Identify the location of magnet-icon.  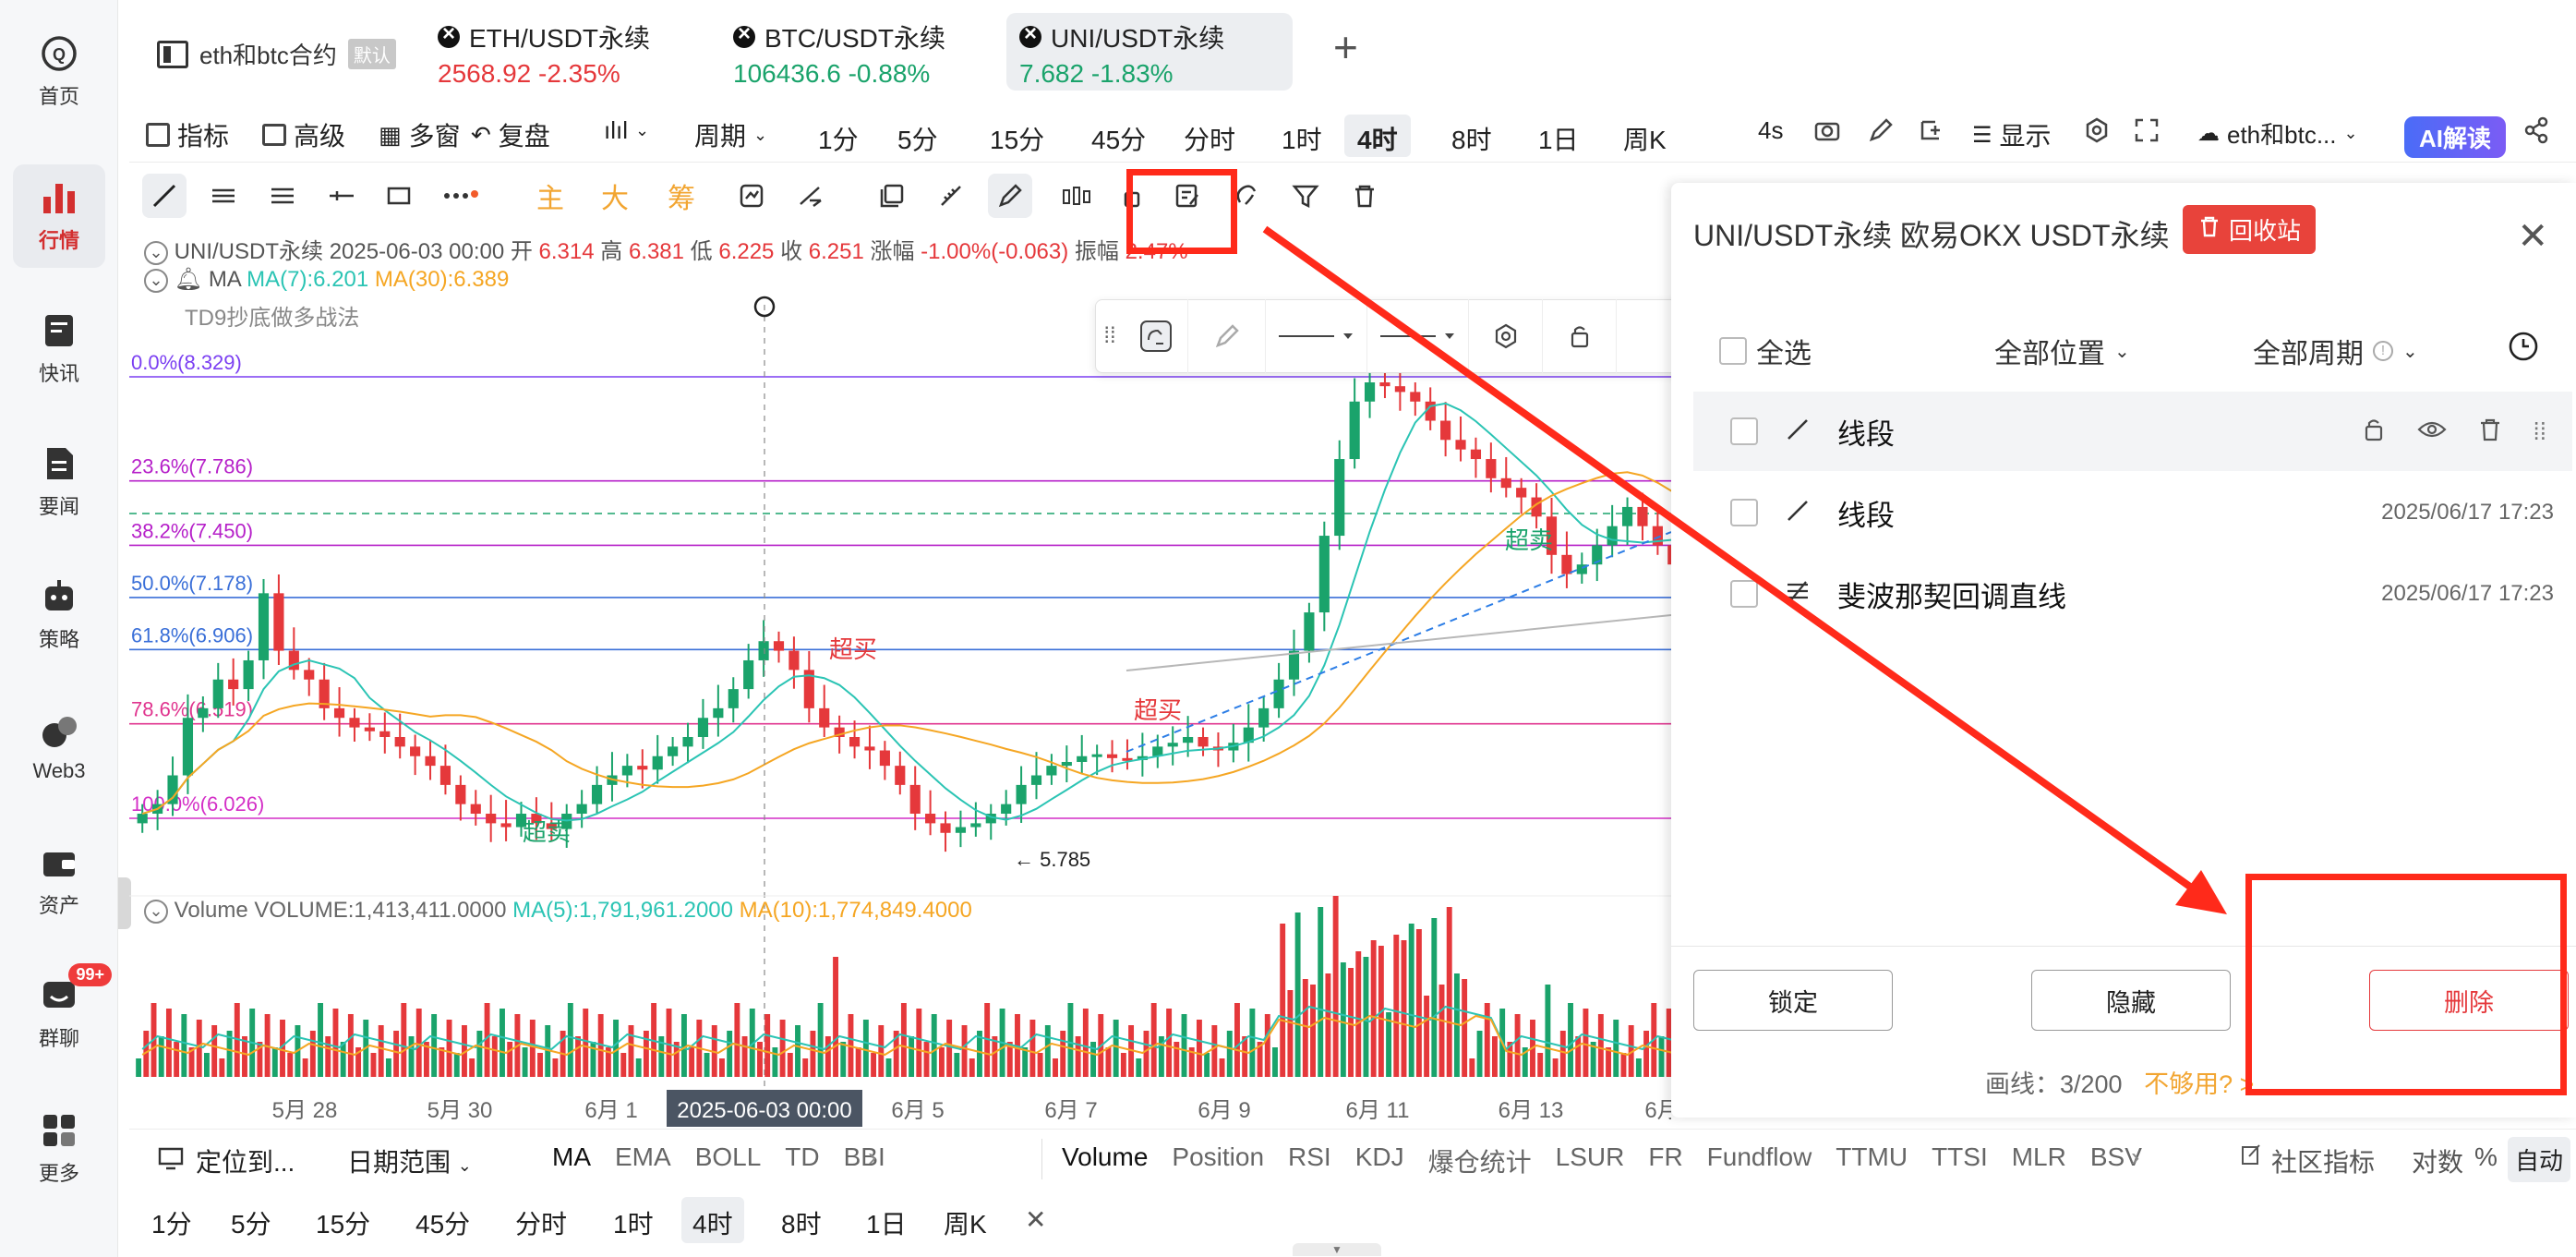
(1246, 196).